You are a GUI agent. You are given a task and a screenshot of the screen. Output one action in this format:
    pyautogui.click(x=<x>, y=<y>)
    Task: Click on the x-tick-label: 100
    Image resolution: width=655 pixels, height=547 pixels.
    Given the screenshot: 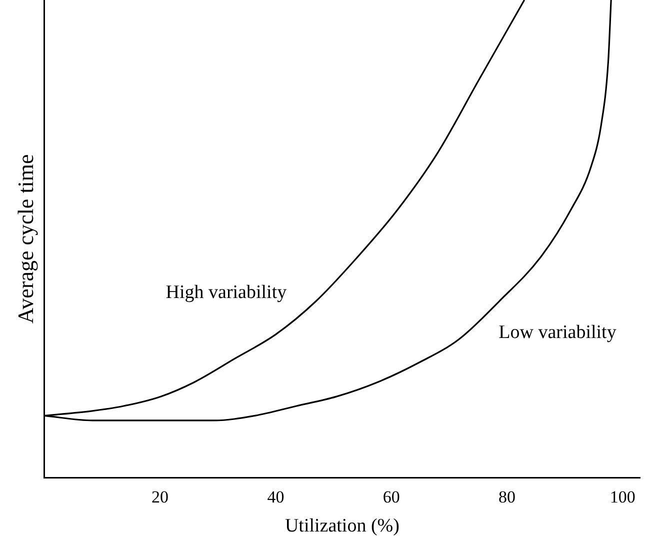 What is the action you would take?
    pyautogui.click(x=623, y=496)
    